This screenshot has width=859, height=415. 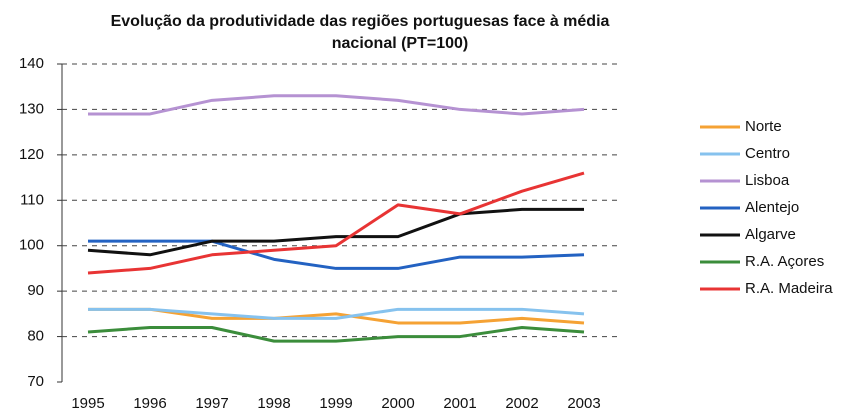 What do you see at coordinates (31, 63) in the screenshot?
I see `y-tick-label: 140` at bounding box center [31, 63].